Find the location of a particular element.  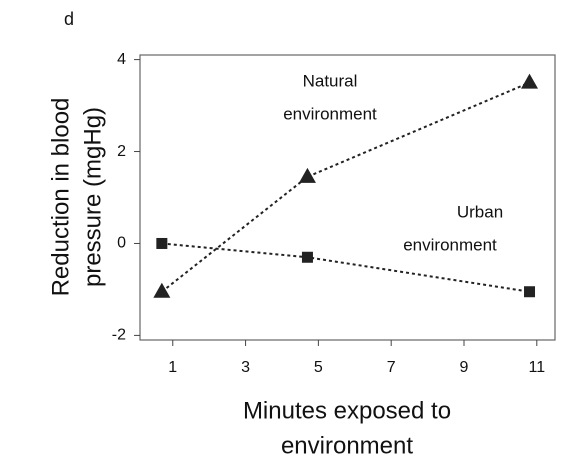

x-axis-label: Minutes exposed to is located at coordinates (347, 410).